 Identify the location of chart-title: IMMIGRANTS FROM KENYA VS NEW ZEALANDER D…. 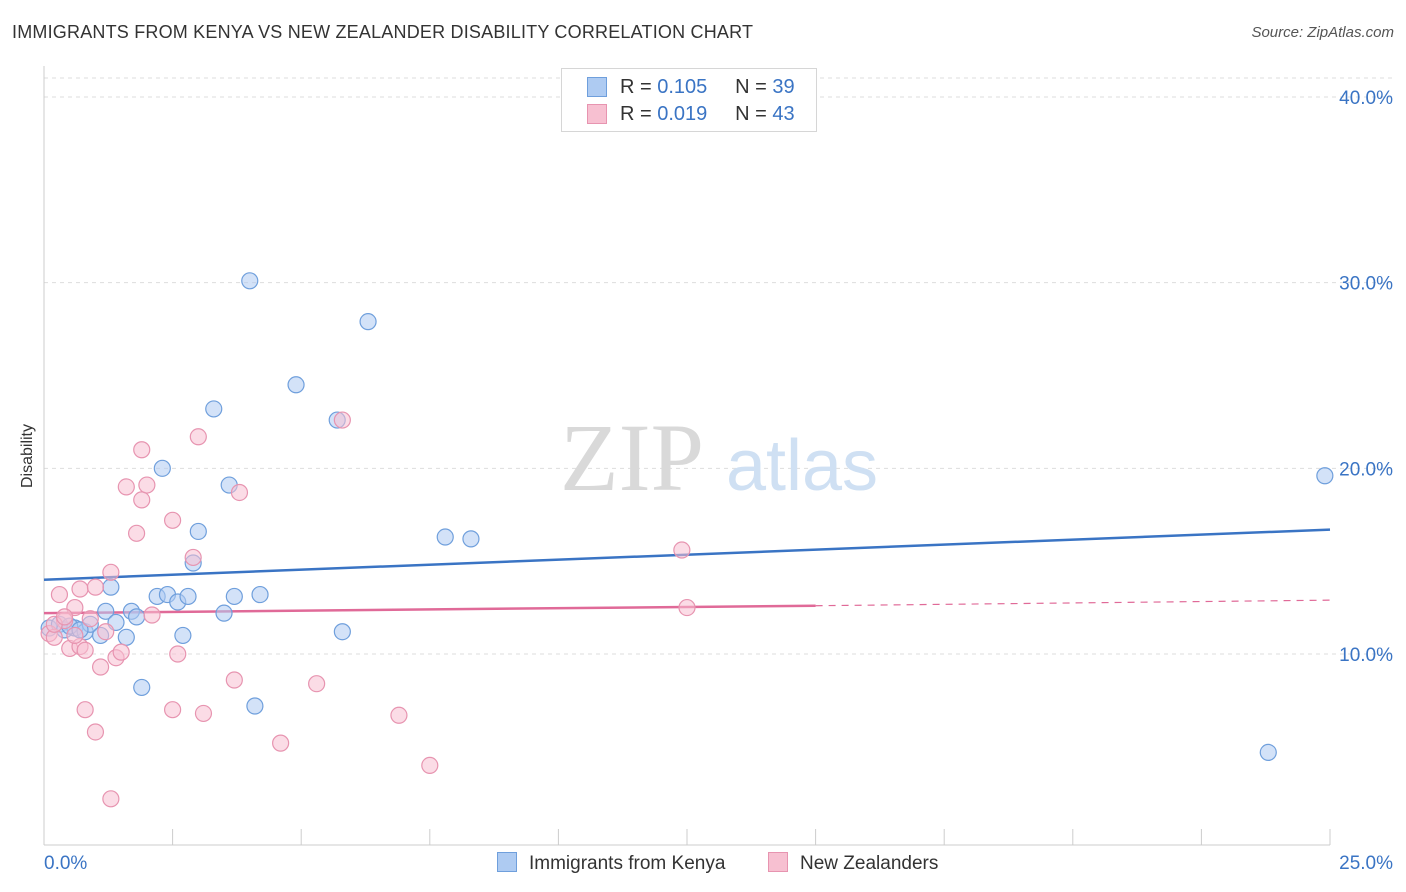
(383, 32).